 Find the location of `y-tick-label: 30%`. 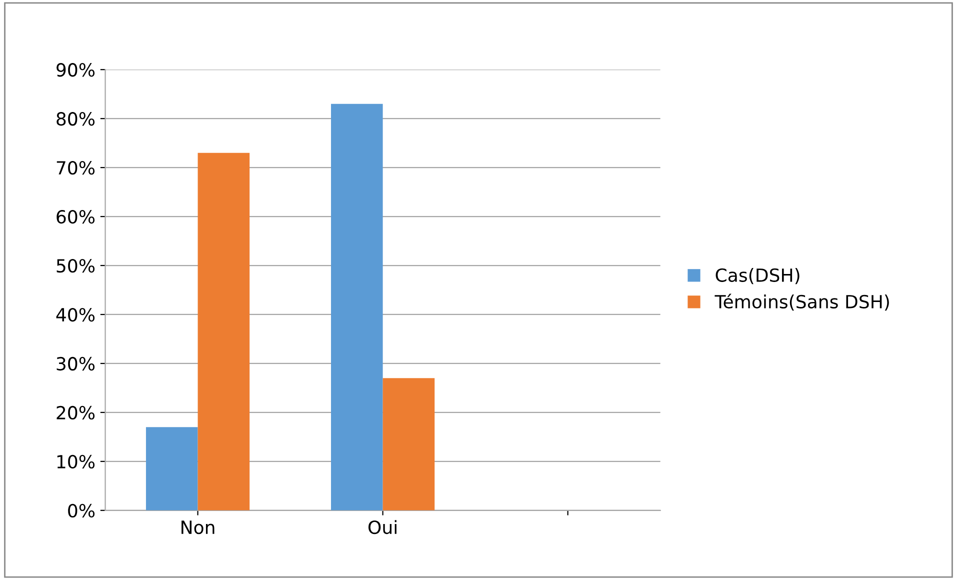

y-tick-label: 30% is located at coordinates (75, 363).